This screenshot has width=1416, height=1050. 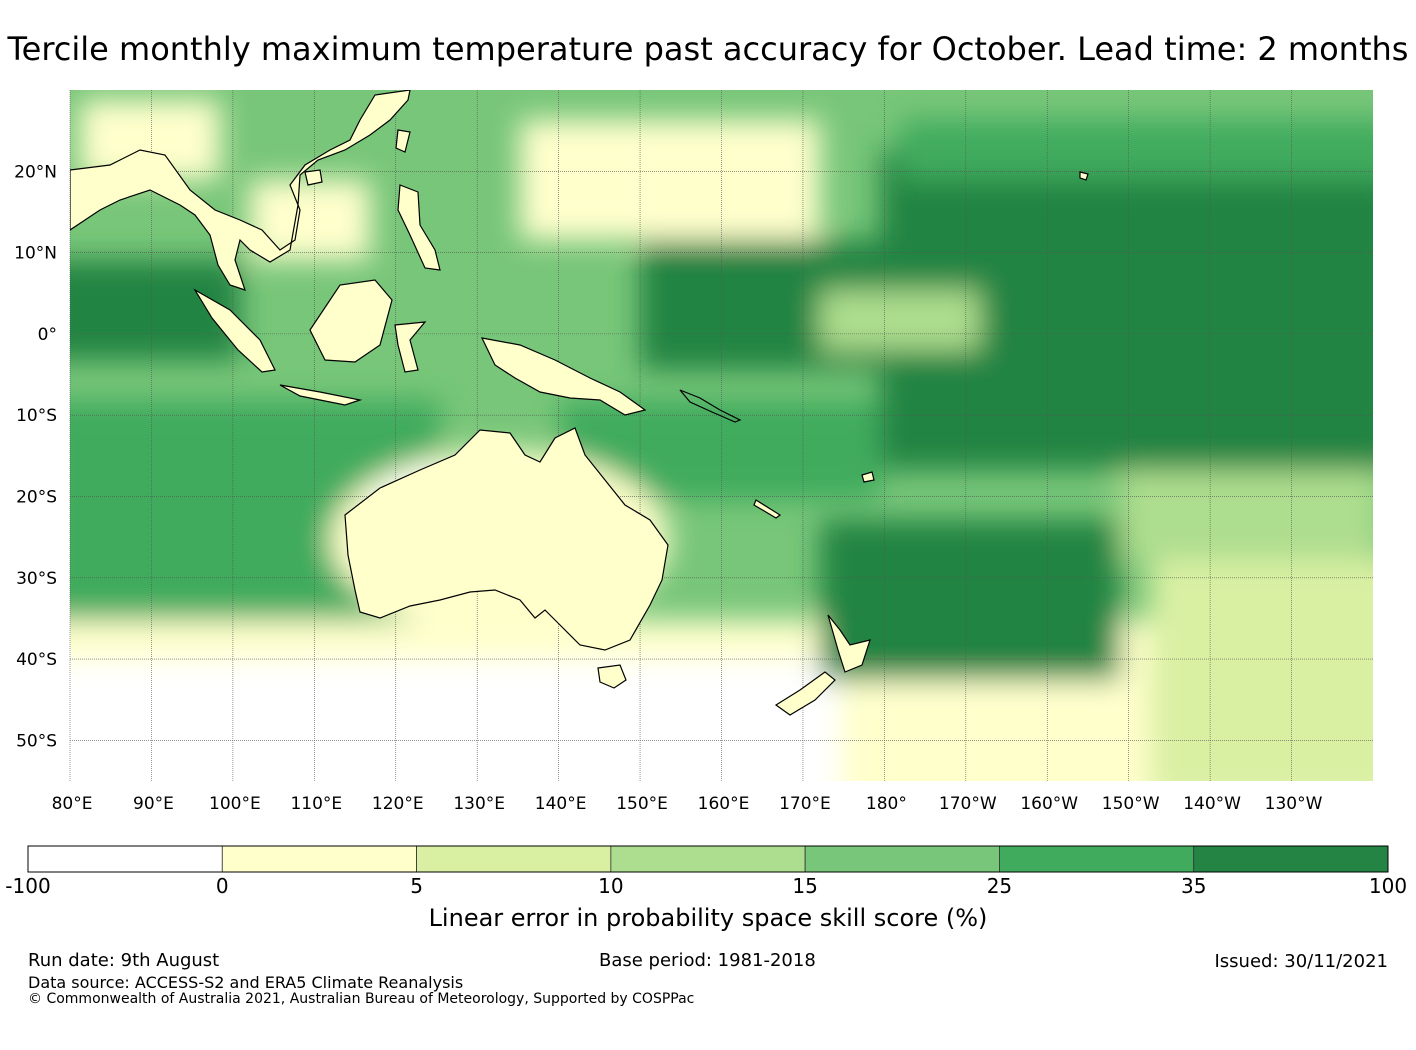 I want to click on longitude-label: 150°W, so click(x=1131, y=804).